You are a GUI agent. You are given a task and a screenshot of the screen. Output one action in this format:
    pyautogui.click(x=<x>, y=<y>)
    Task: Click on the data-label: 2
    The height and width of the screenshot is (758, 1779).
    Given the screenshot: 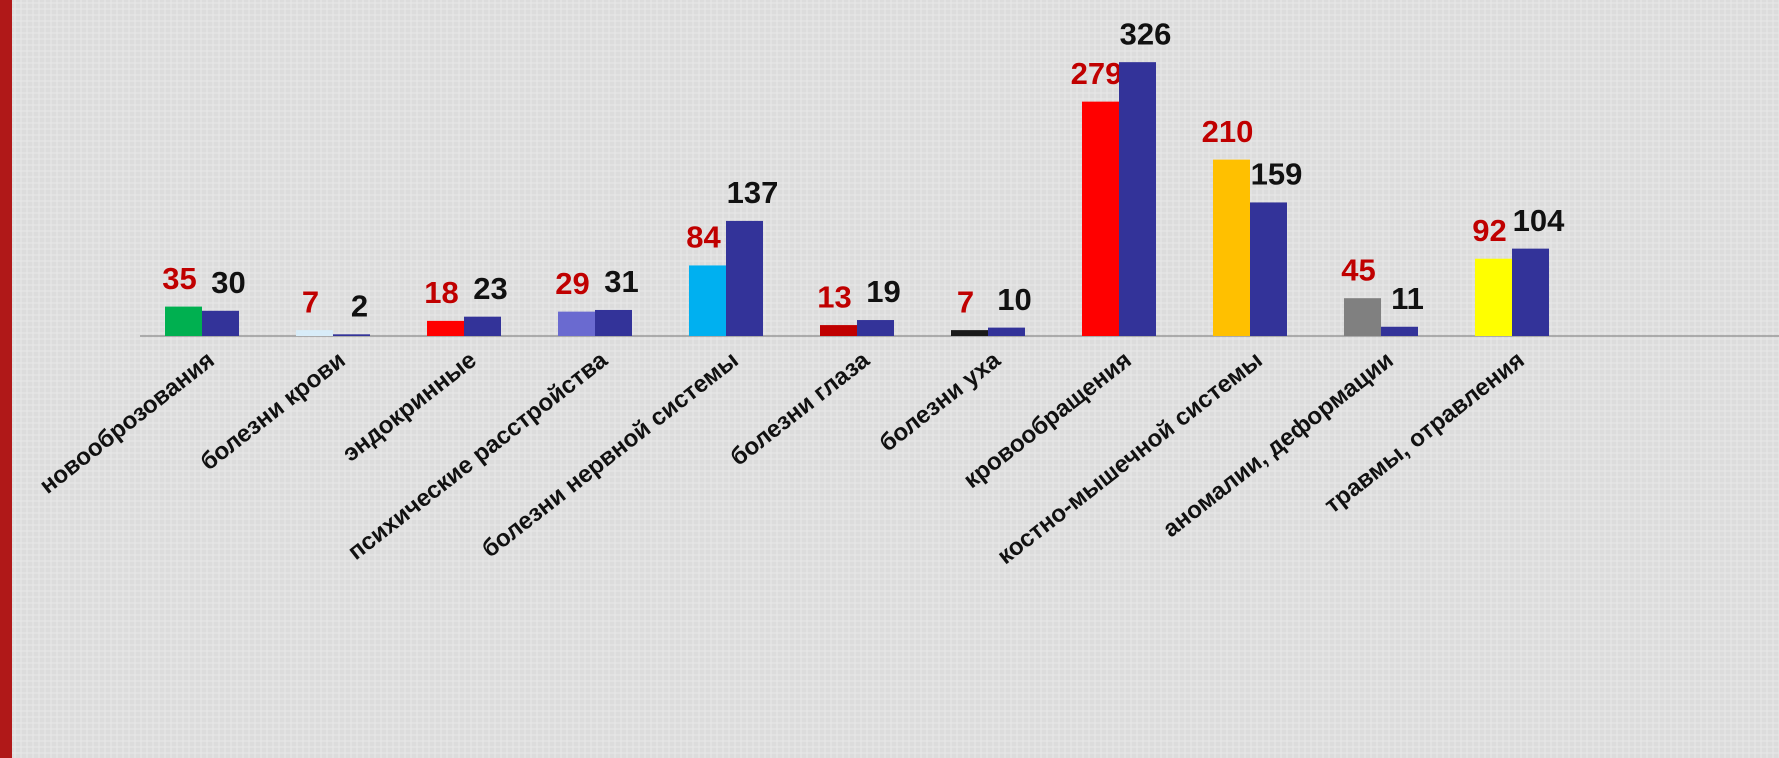 What is the action you would take?
    pyautogui.click(x=359, y=306)
    